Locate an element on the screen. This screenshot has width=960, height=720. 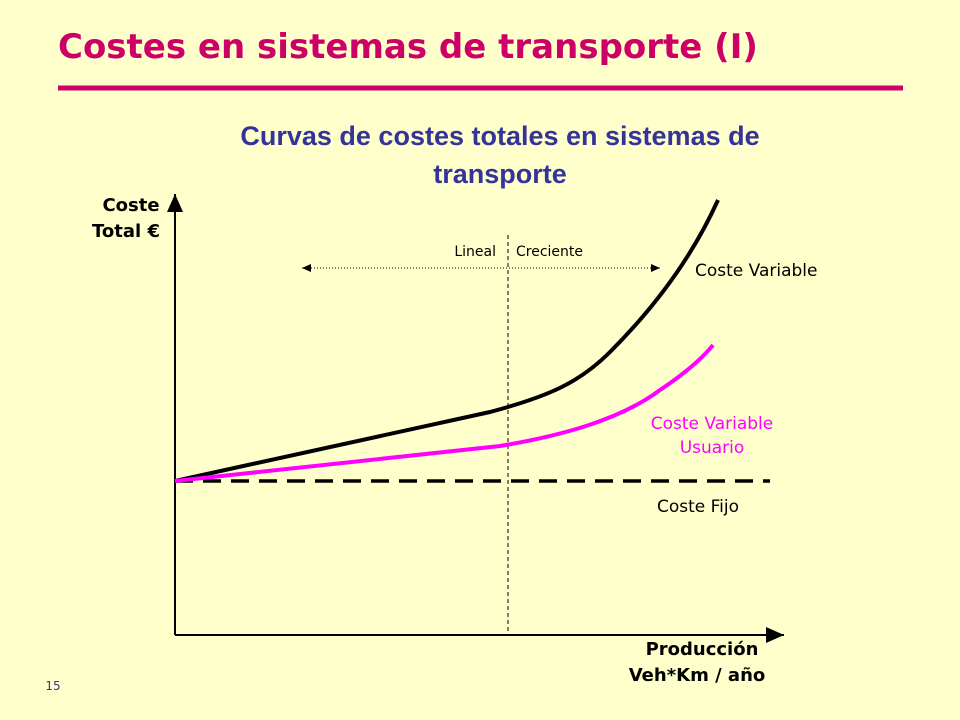
diagram-title: Curvas de costes totales en sistemas de is located at coordinates (499, 136).